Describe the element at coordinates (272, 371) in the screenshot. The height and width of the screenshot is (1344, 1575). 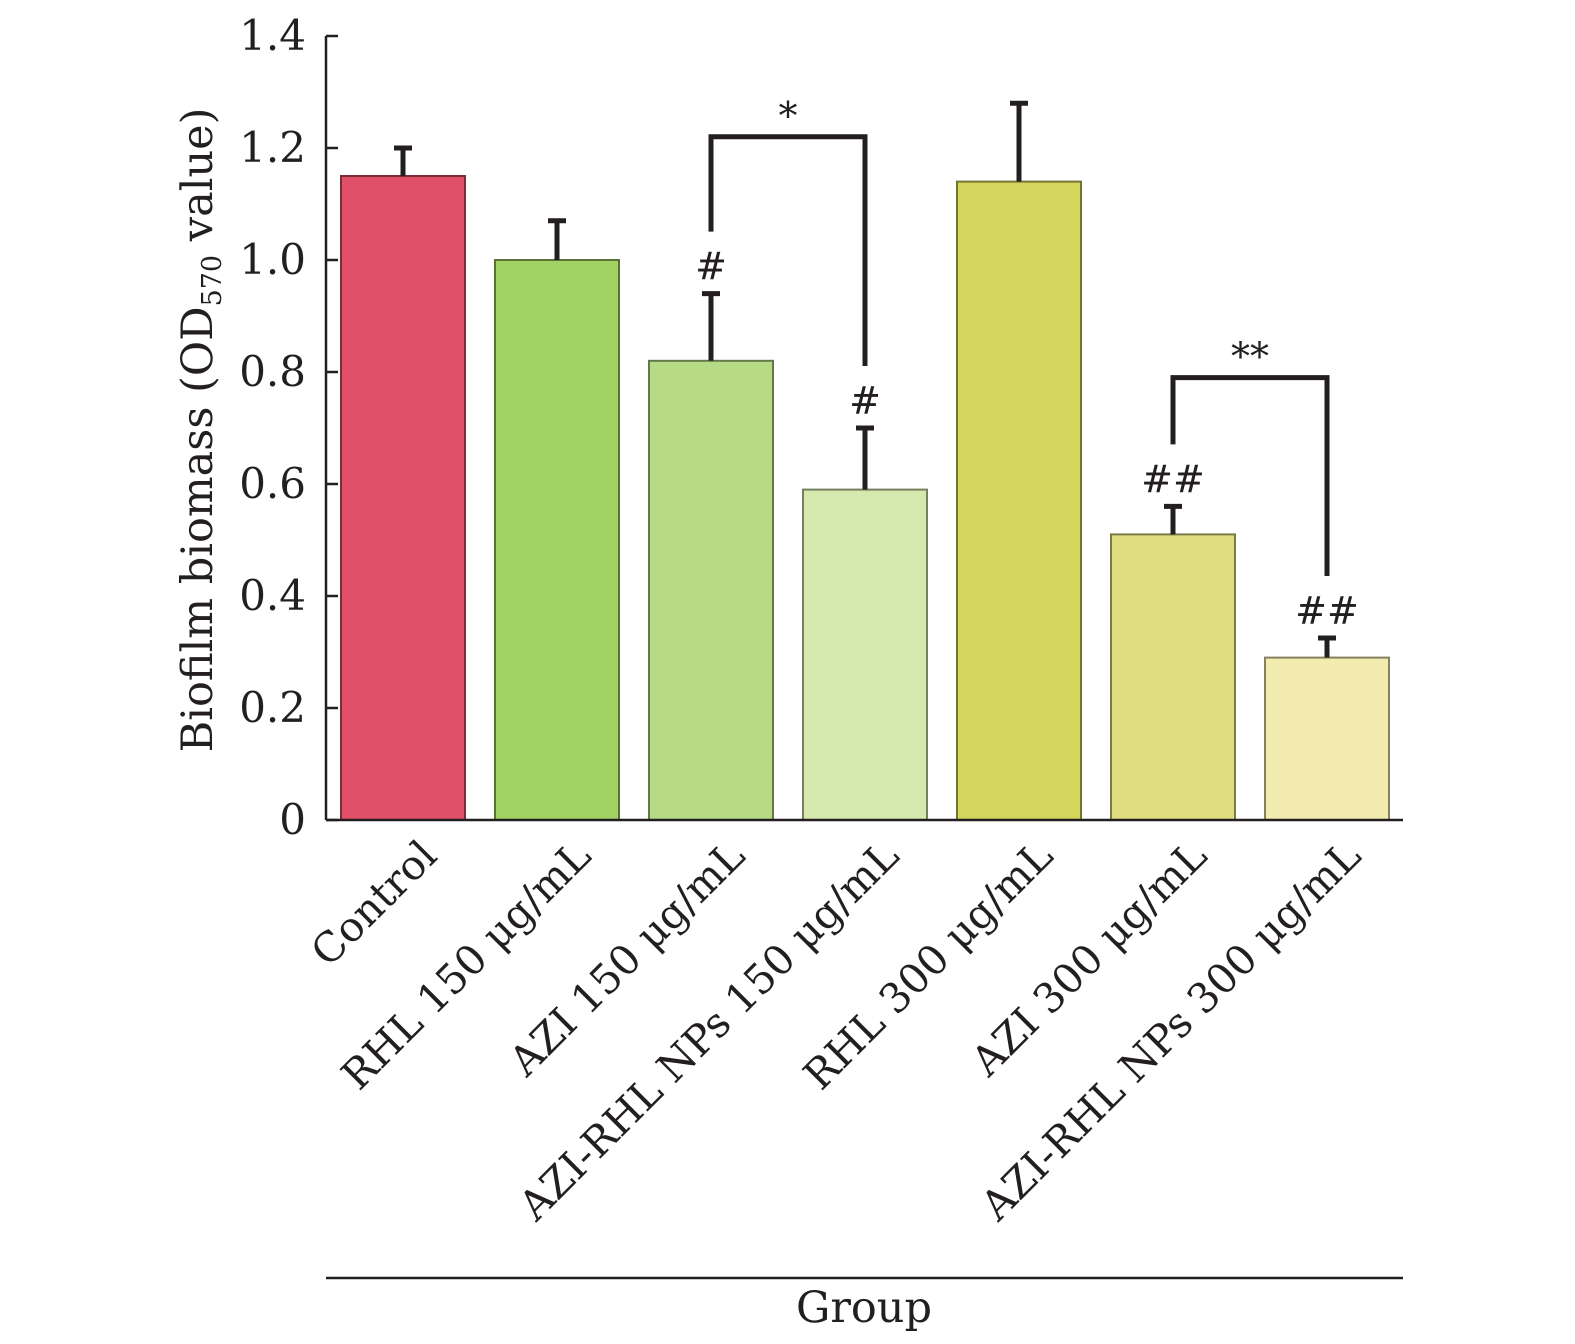
I see `y-tick-label: 0.8` at that location.